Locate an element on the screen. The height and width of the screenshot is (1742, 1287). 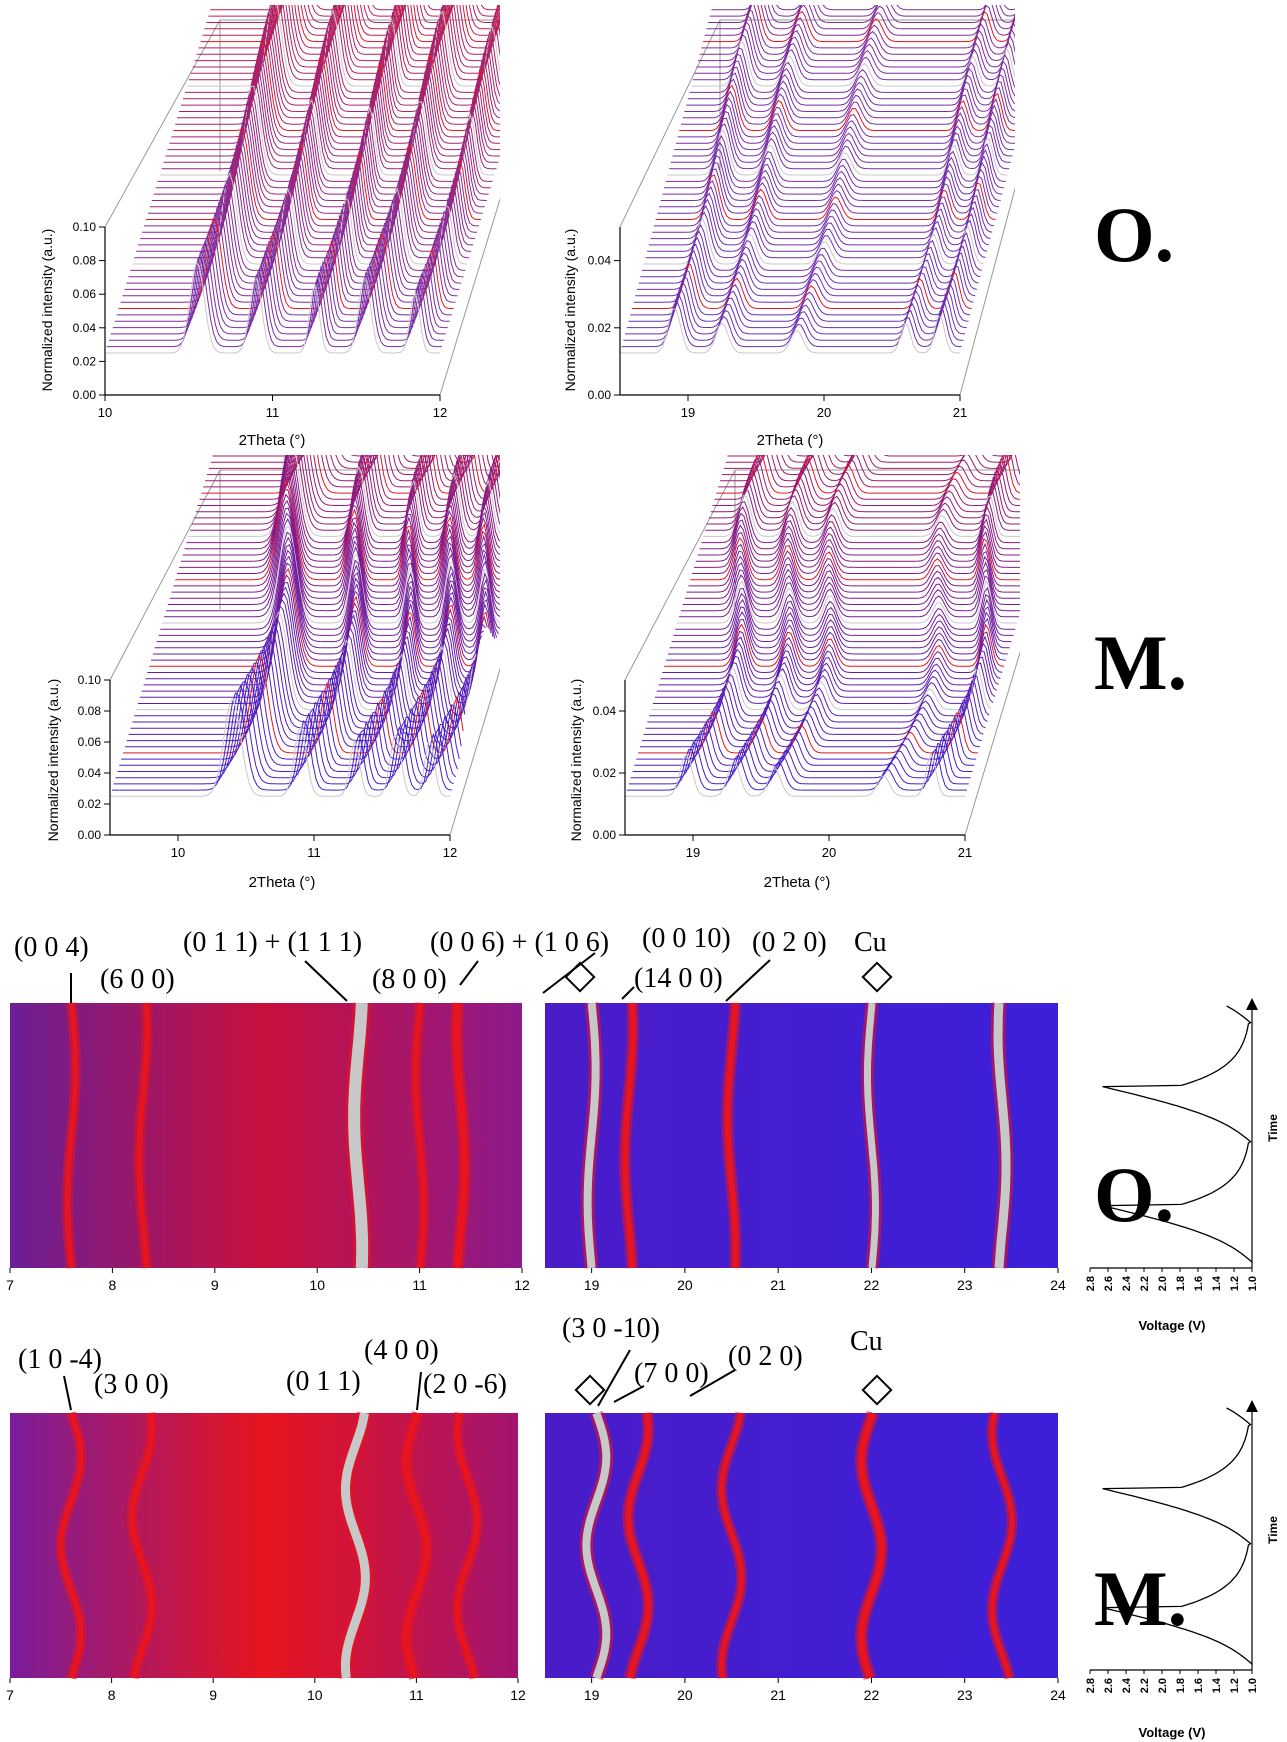
x-tick-label: 21 is located at coordinates (778, 1285).